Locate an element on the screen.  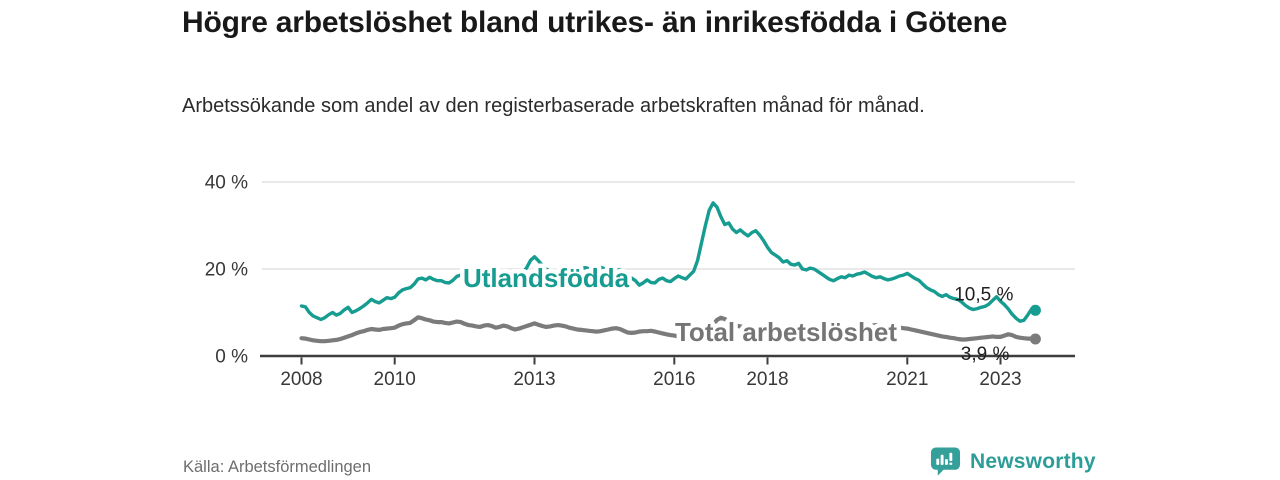
y-axis-label: 0 % is located at coordinates (231, 357).